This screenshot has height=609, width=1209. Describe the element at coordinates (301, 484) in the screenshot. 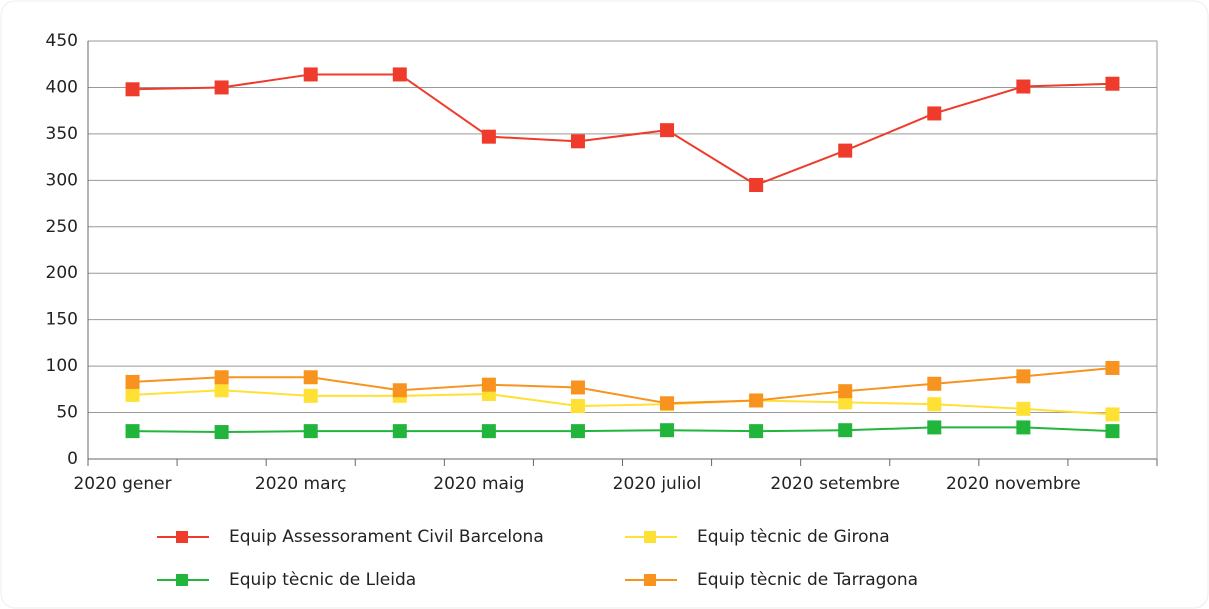

I see `x-tick-label: 2020 març` at that location.